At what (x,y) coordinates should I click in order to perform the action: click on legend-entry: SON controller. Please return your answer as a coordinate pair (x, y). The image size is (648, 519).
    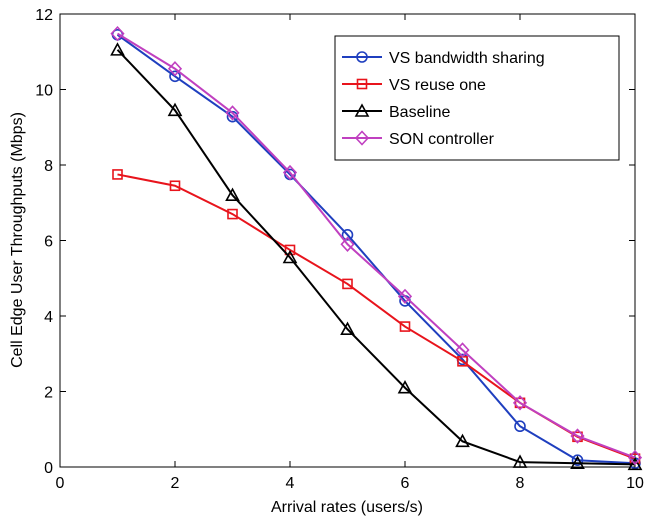
    Looking at the image, I should click on (418, 139).